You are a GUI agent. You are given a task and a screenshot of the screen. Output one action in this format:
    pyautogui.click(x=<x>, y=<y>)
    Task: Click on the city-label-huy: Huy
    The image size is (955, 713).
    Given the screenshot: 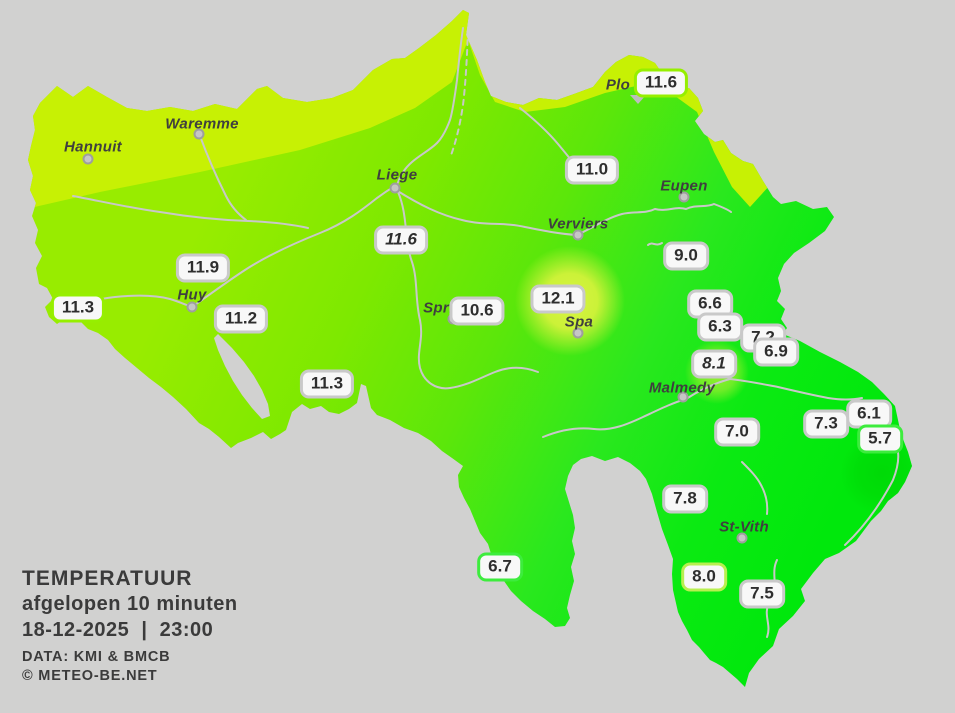 What is the action you would take?
    pyautogui.click(x=192, y=295)
    